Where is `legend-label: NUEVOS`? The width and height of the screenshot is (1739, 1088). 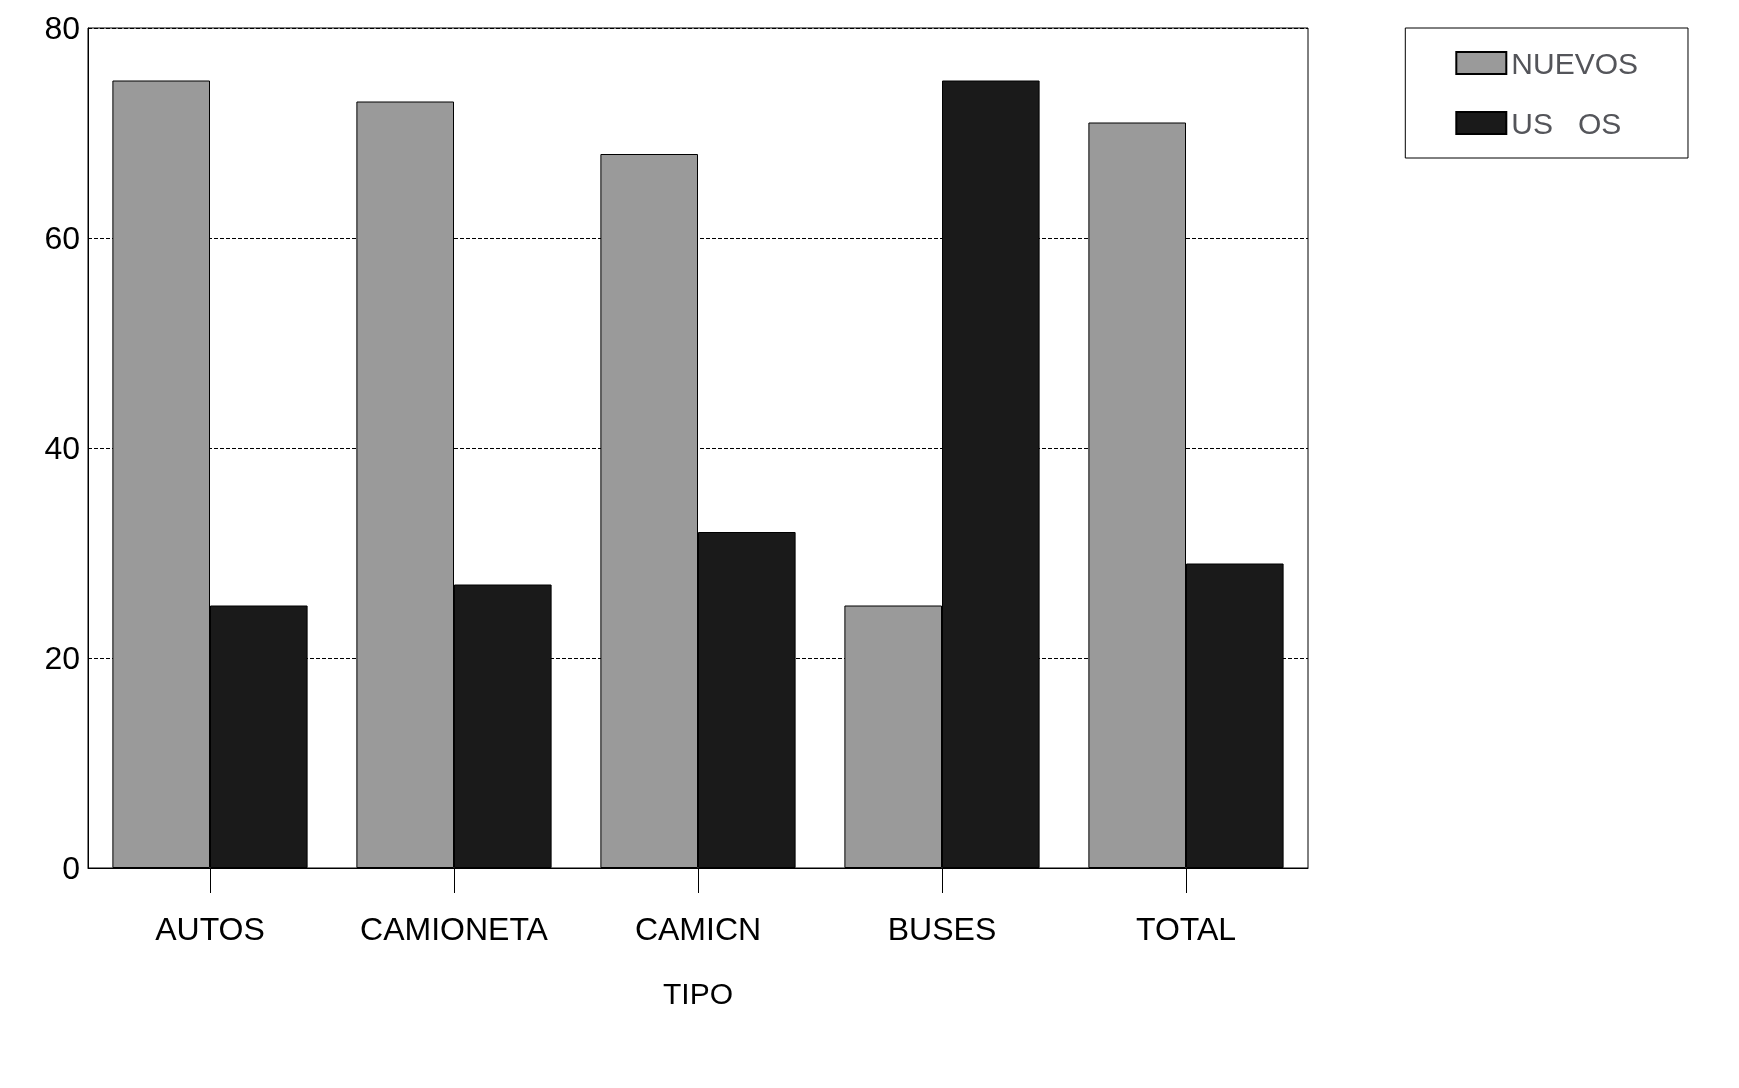 legend-label: NUEVOS is located at coordinates (1575, 63).